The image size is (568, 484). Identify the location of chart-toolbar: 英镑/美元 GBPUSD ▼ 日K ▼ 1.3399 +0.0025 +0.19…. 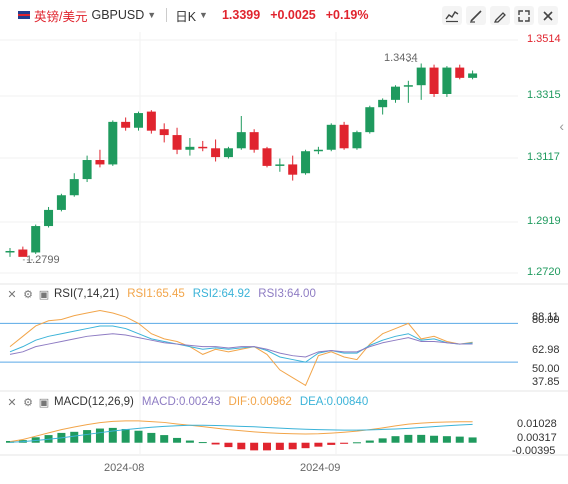
(284, 15).